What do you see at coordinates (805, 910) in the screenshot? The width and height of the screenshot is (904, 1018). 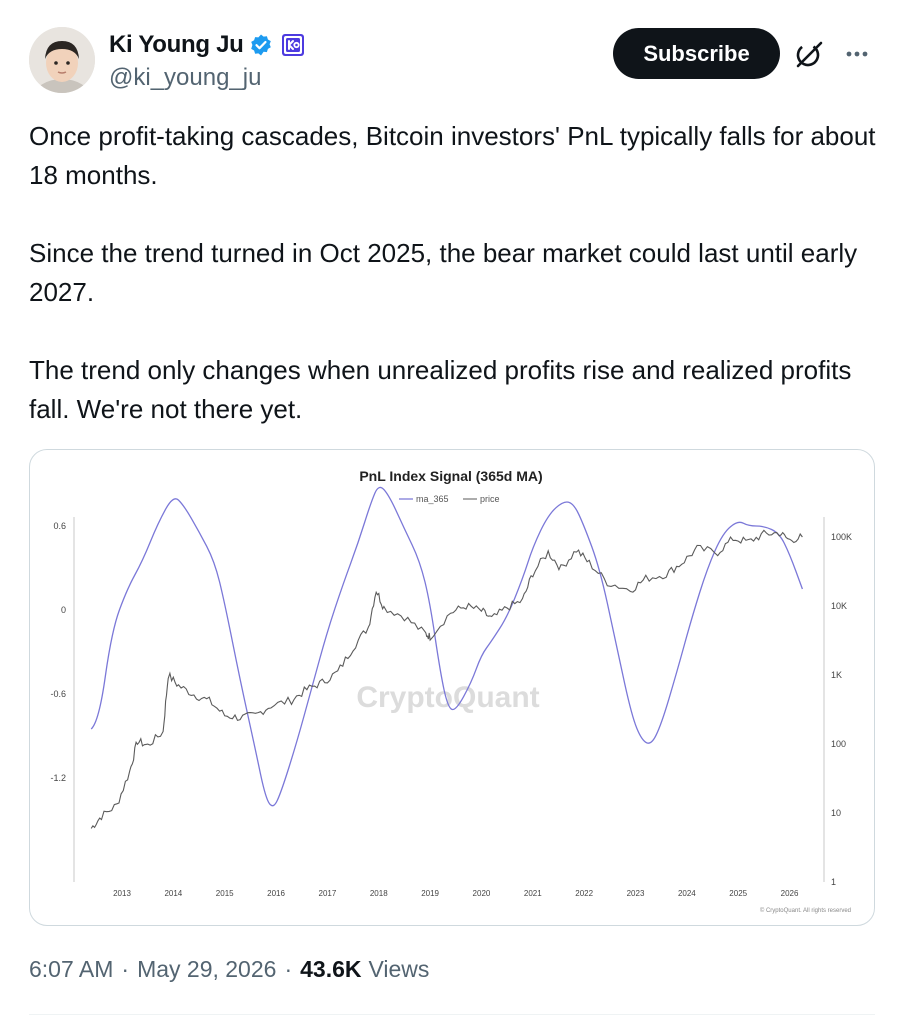 I see `chart-footer: © CryptoQuant. All rights reserved` at bounding box center [805, 910].